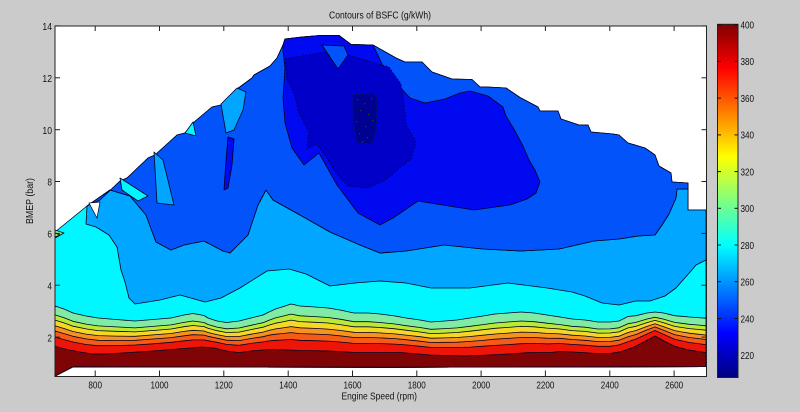  I want to click on svg-text: 1800, so click(417, 386).